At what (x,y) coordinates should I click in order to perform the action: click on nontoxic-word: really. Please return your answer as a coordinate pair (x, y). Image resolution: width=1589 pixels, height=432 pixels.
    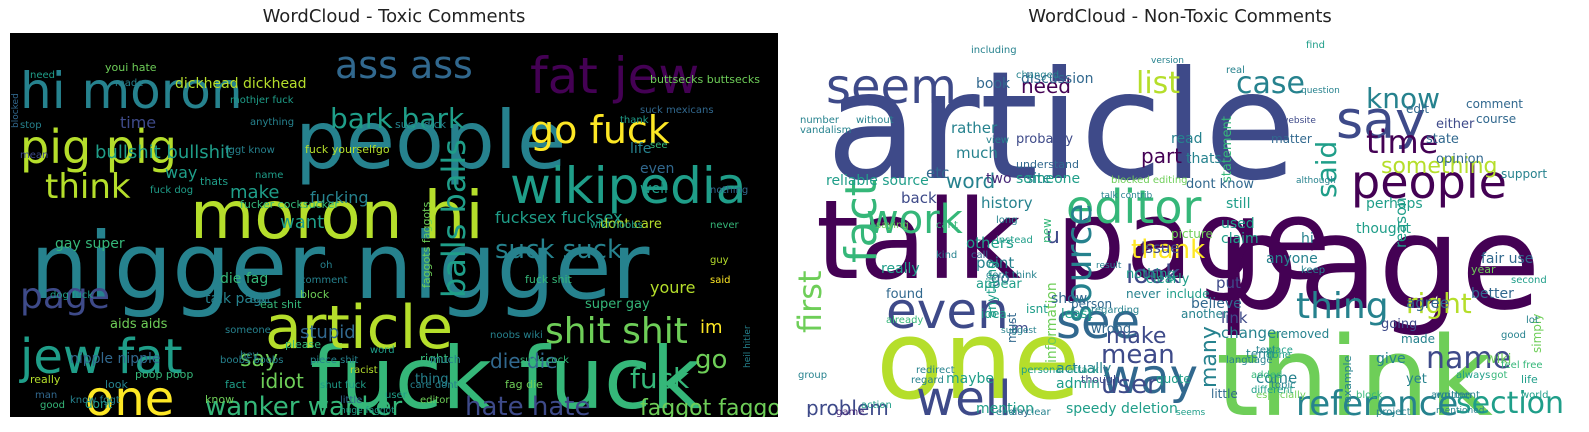
    Looking at the image, I should click on (900, 269).